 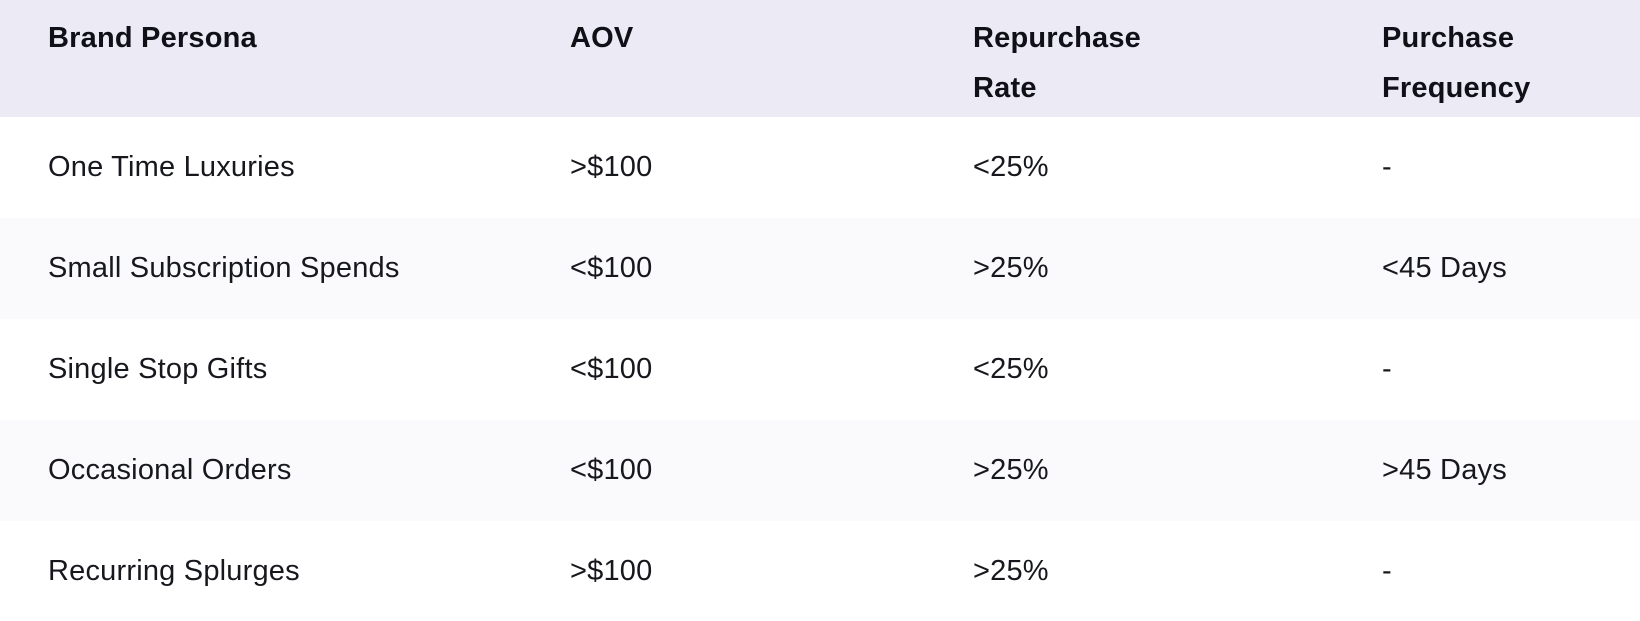 What do you see at coordinates (1444, 470) in the screenshot?
I see `cell-purchase-frequency: >45 Days` at bounding box center [1444, 470].